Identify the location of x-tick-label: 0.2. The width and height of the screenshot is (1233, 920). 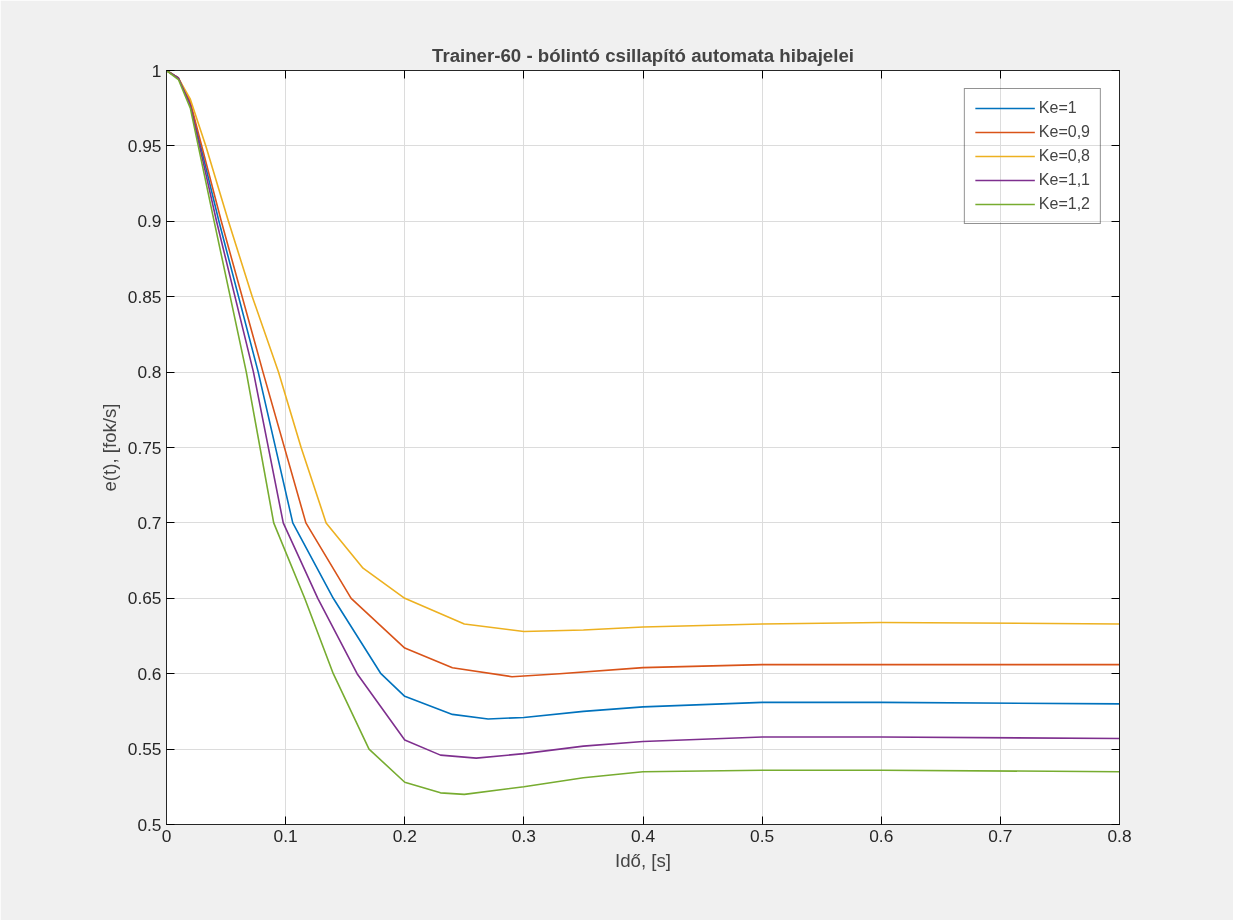
(404, 835).